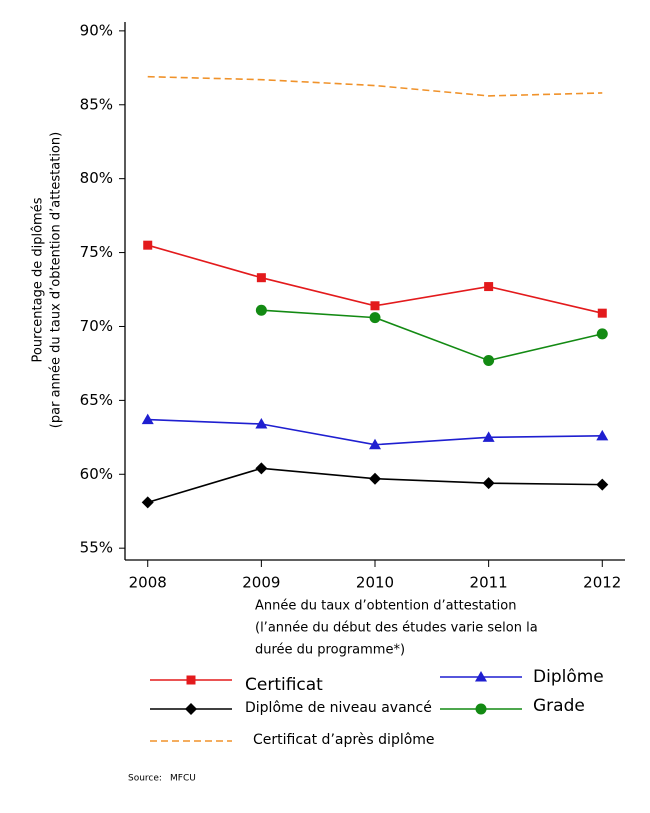 This screenshot has height=813, width=650. I want to click on source-label: Source:, so click(145, 779).